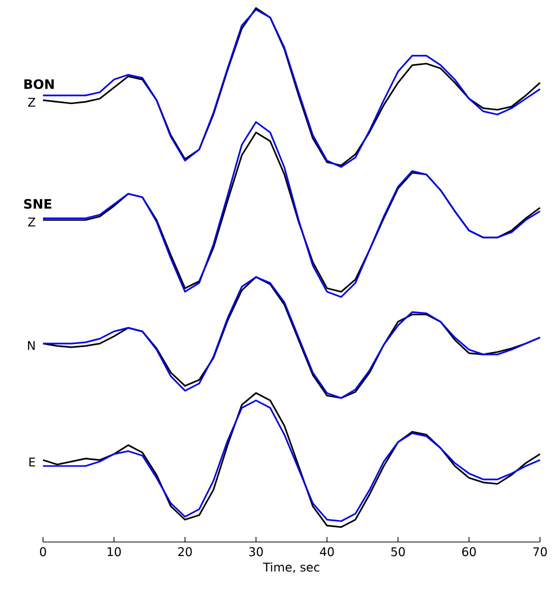 Image resolution: width=552 pixels, height=607 pixels. Describe the element at coordinates (115, 551) in the screenshot. I see `x-tick-label: 10` at that location.